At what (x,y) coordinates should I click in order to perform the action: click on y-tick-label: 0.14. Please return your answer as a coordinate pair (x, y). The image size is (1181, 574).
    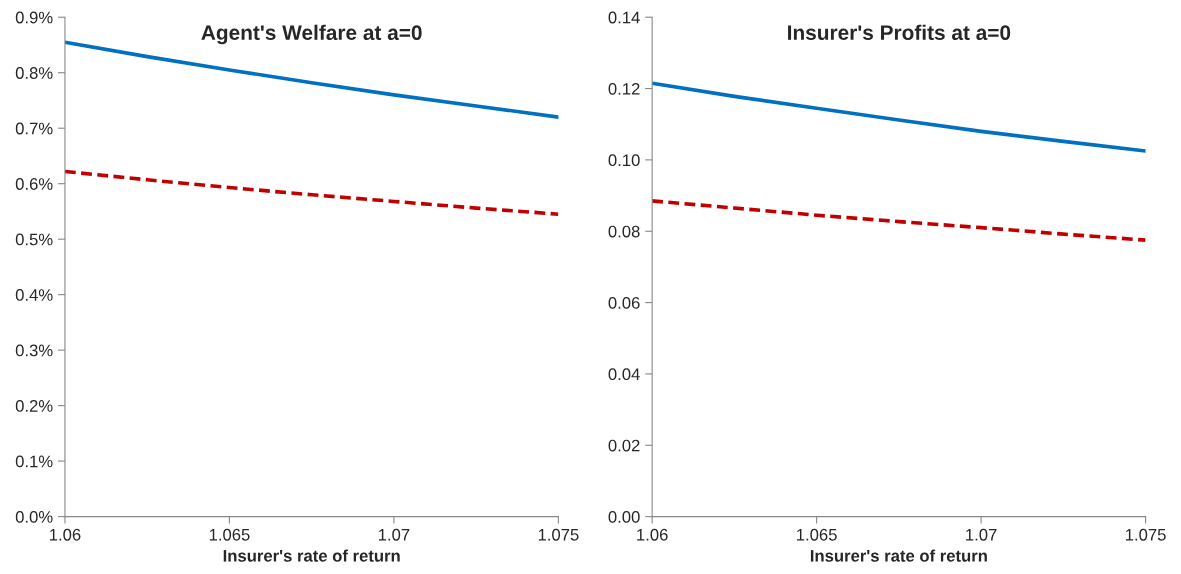
    Looking at the image, I should click on (624, 17).